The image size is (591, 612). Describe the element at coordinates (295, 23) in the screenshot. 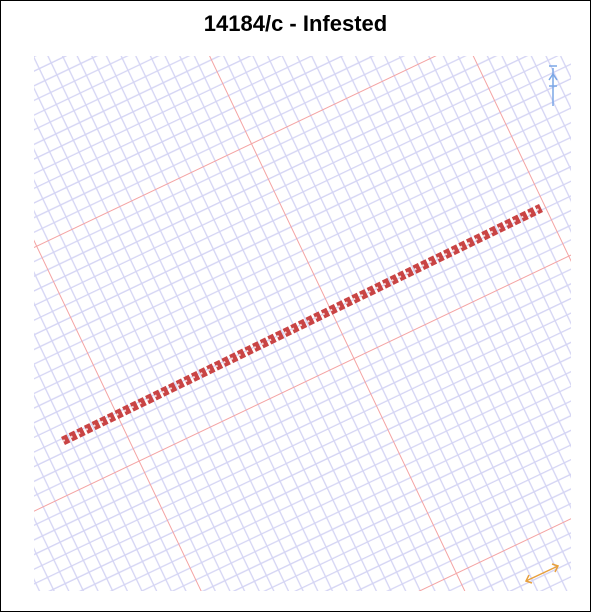

I see `title: 14184/c - Infested` at that location.